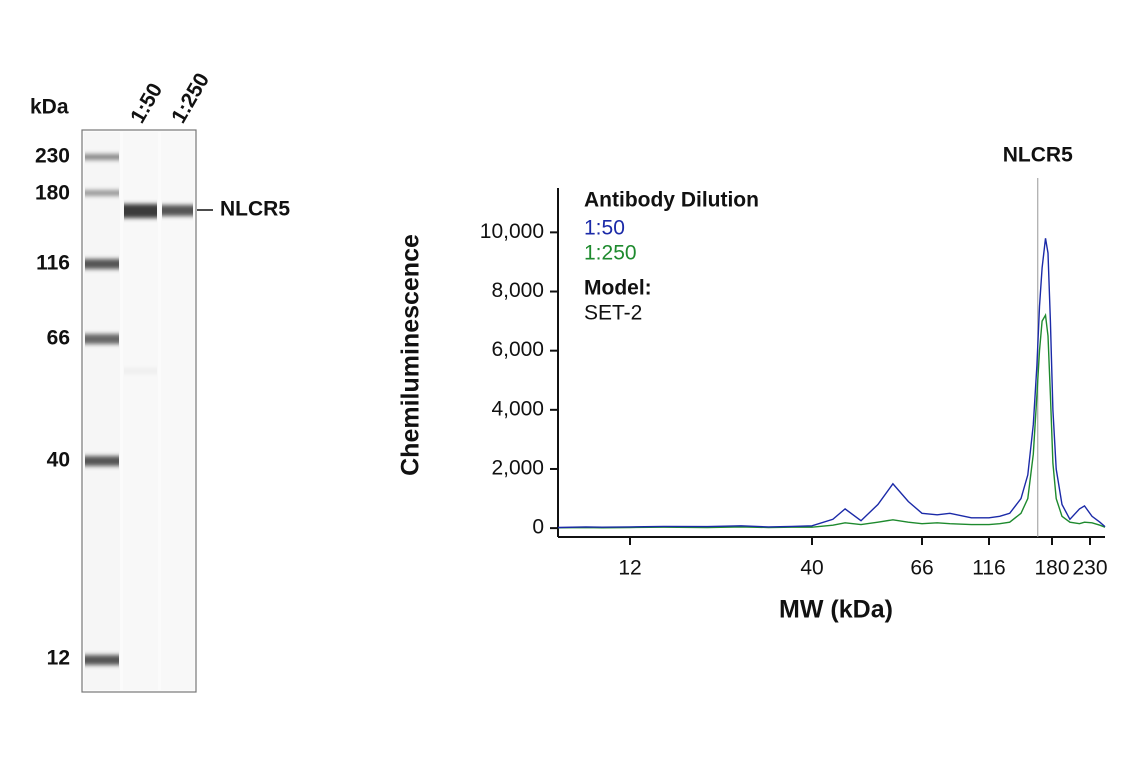 This screenshot has width=1141, height=773. I want to click on y-tick-label: 4,000, so click(517, 408).